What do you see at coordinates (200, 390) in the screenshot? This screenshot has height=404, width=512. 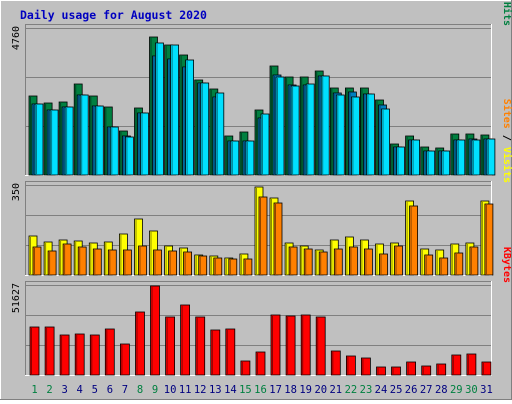 I see `x-tick-day-12: 12` at bounding box center [200, 390].